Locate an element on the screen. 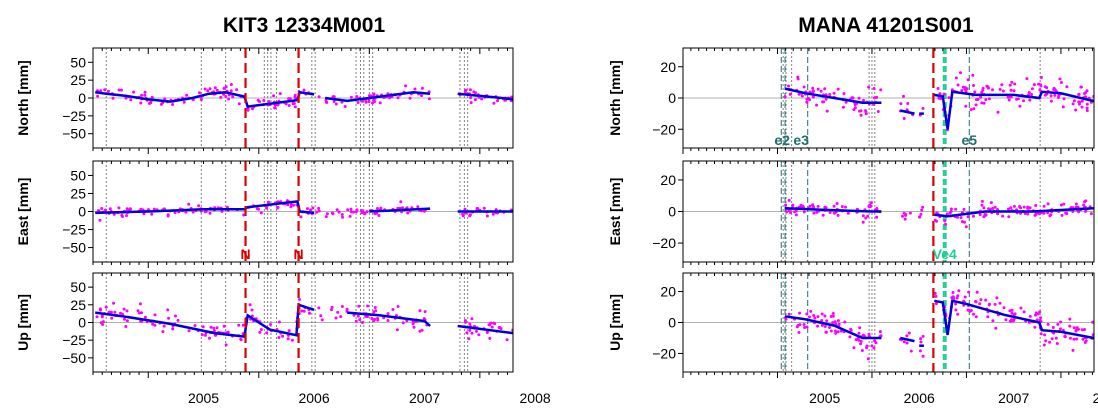 The width and height of the screenshot is (1098, 409). y-tick-label: −50 is located at coordinates (74, 134).